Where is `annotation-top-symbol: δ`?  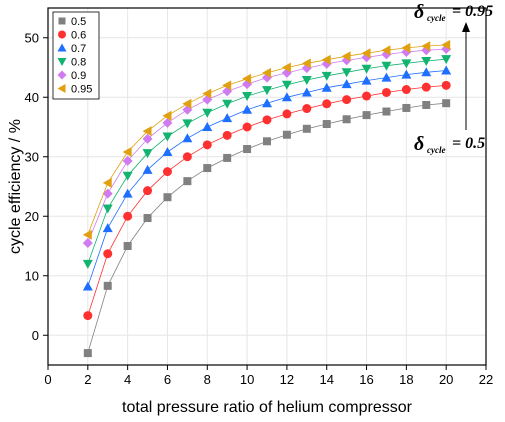 annotation-top-symbol: δ is located at coordinates (419, 12).